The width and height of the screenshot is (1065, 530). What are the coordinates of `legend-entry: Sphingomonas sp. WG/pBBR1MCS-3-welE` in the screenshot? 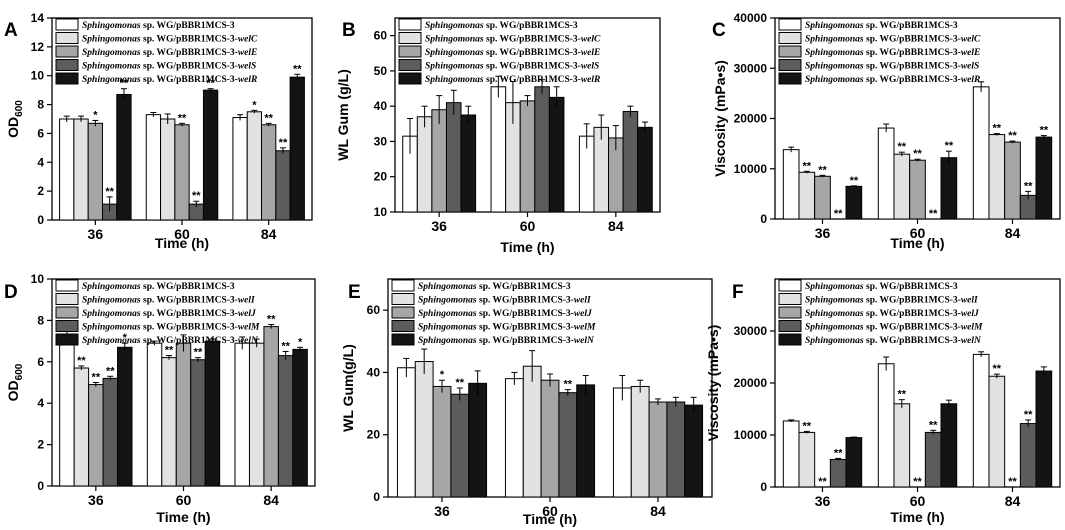 It's located at (892, 53).